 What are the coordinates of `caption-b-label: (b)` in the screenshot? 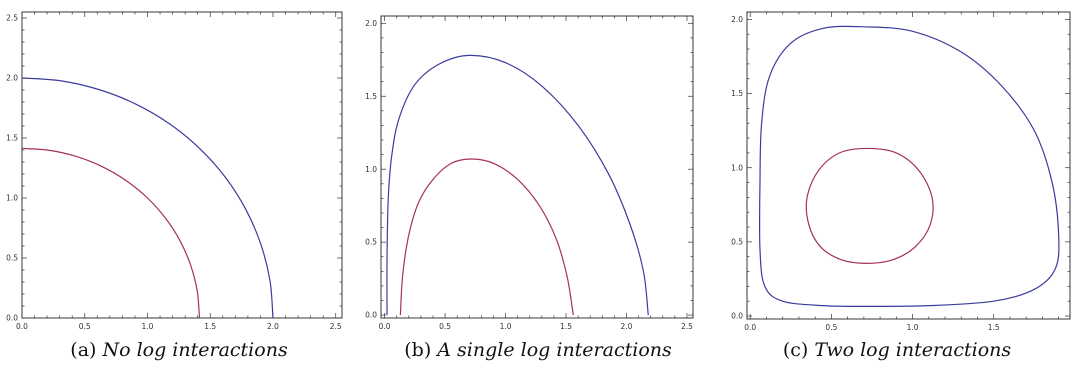 It's located at (418, 350).